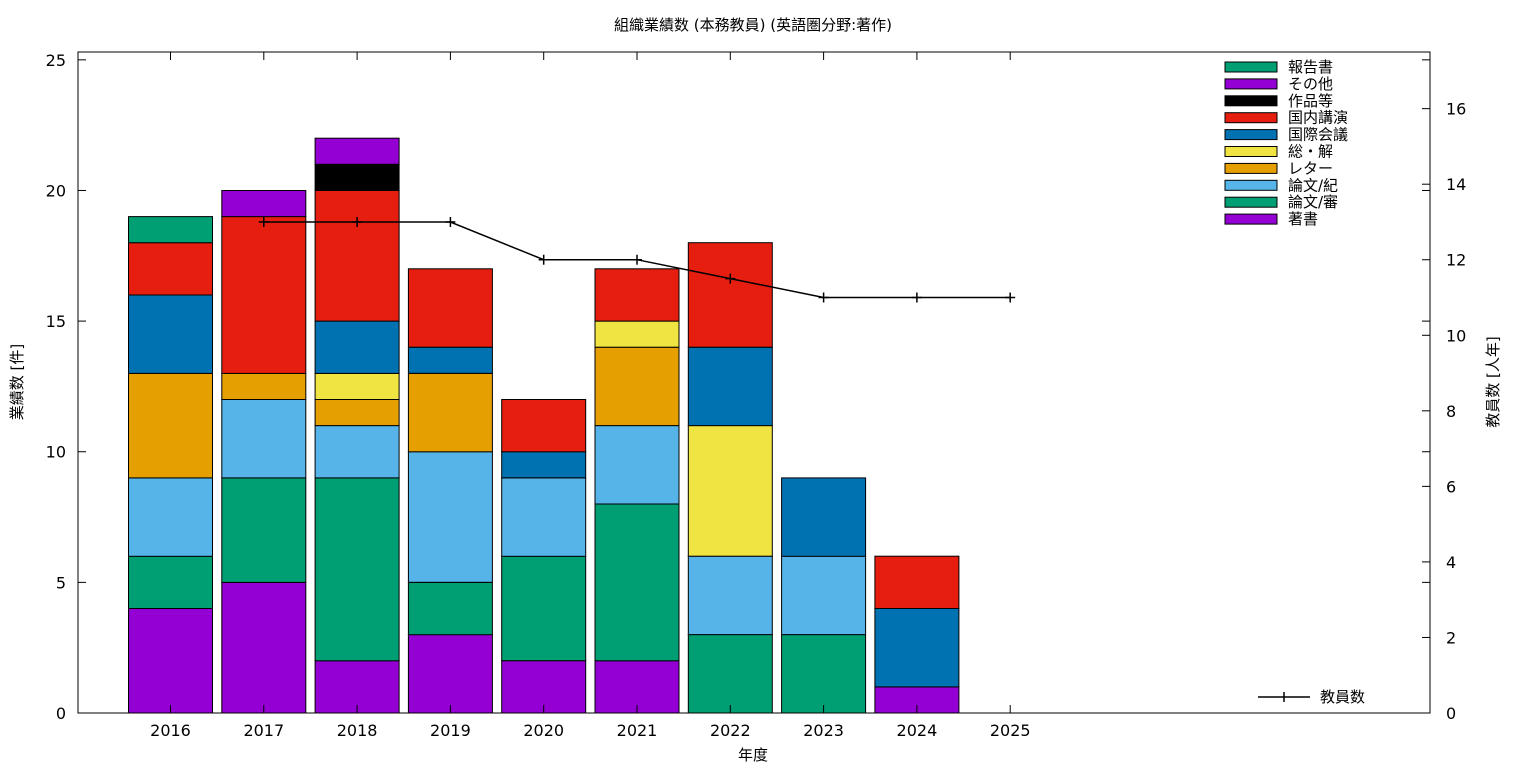 This screenshot has width=1536, height=768. Describe the element at coordinates (1310, 152) in the screenshot. I see `legend-label-5: 総・解` at that location.